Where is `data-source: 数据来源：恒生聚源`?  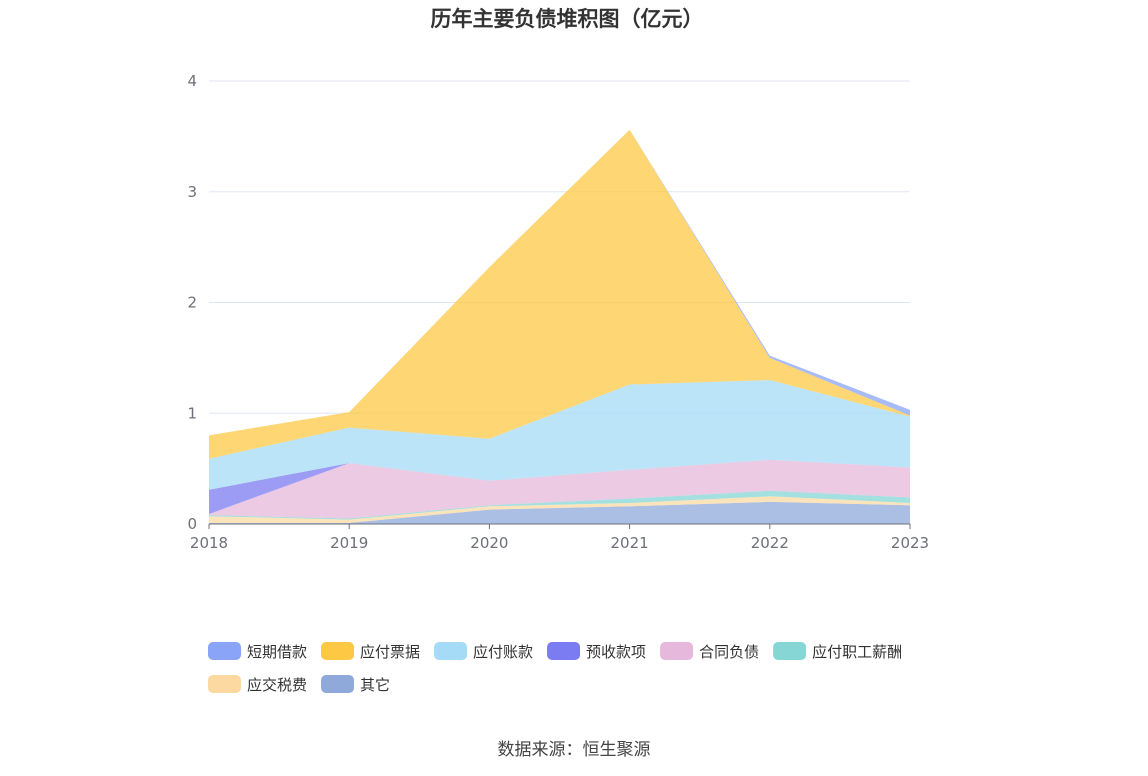
data-source: 数据来源：恒生聚源 is located at coordinates (574, 750).